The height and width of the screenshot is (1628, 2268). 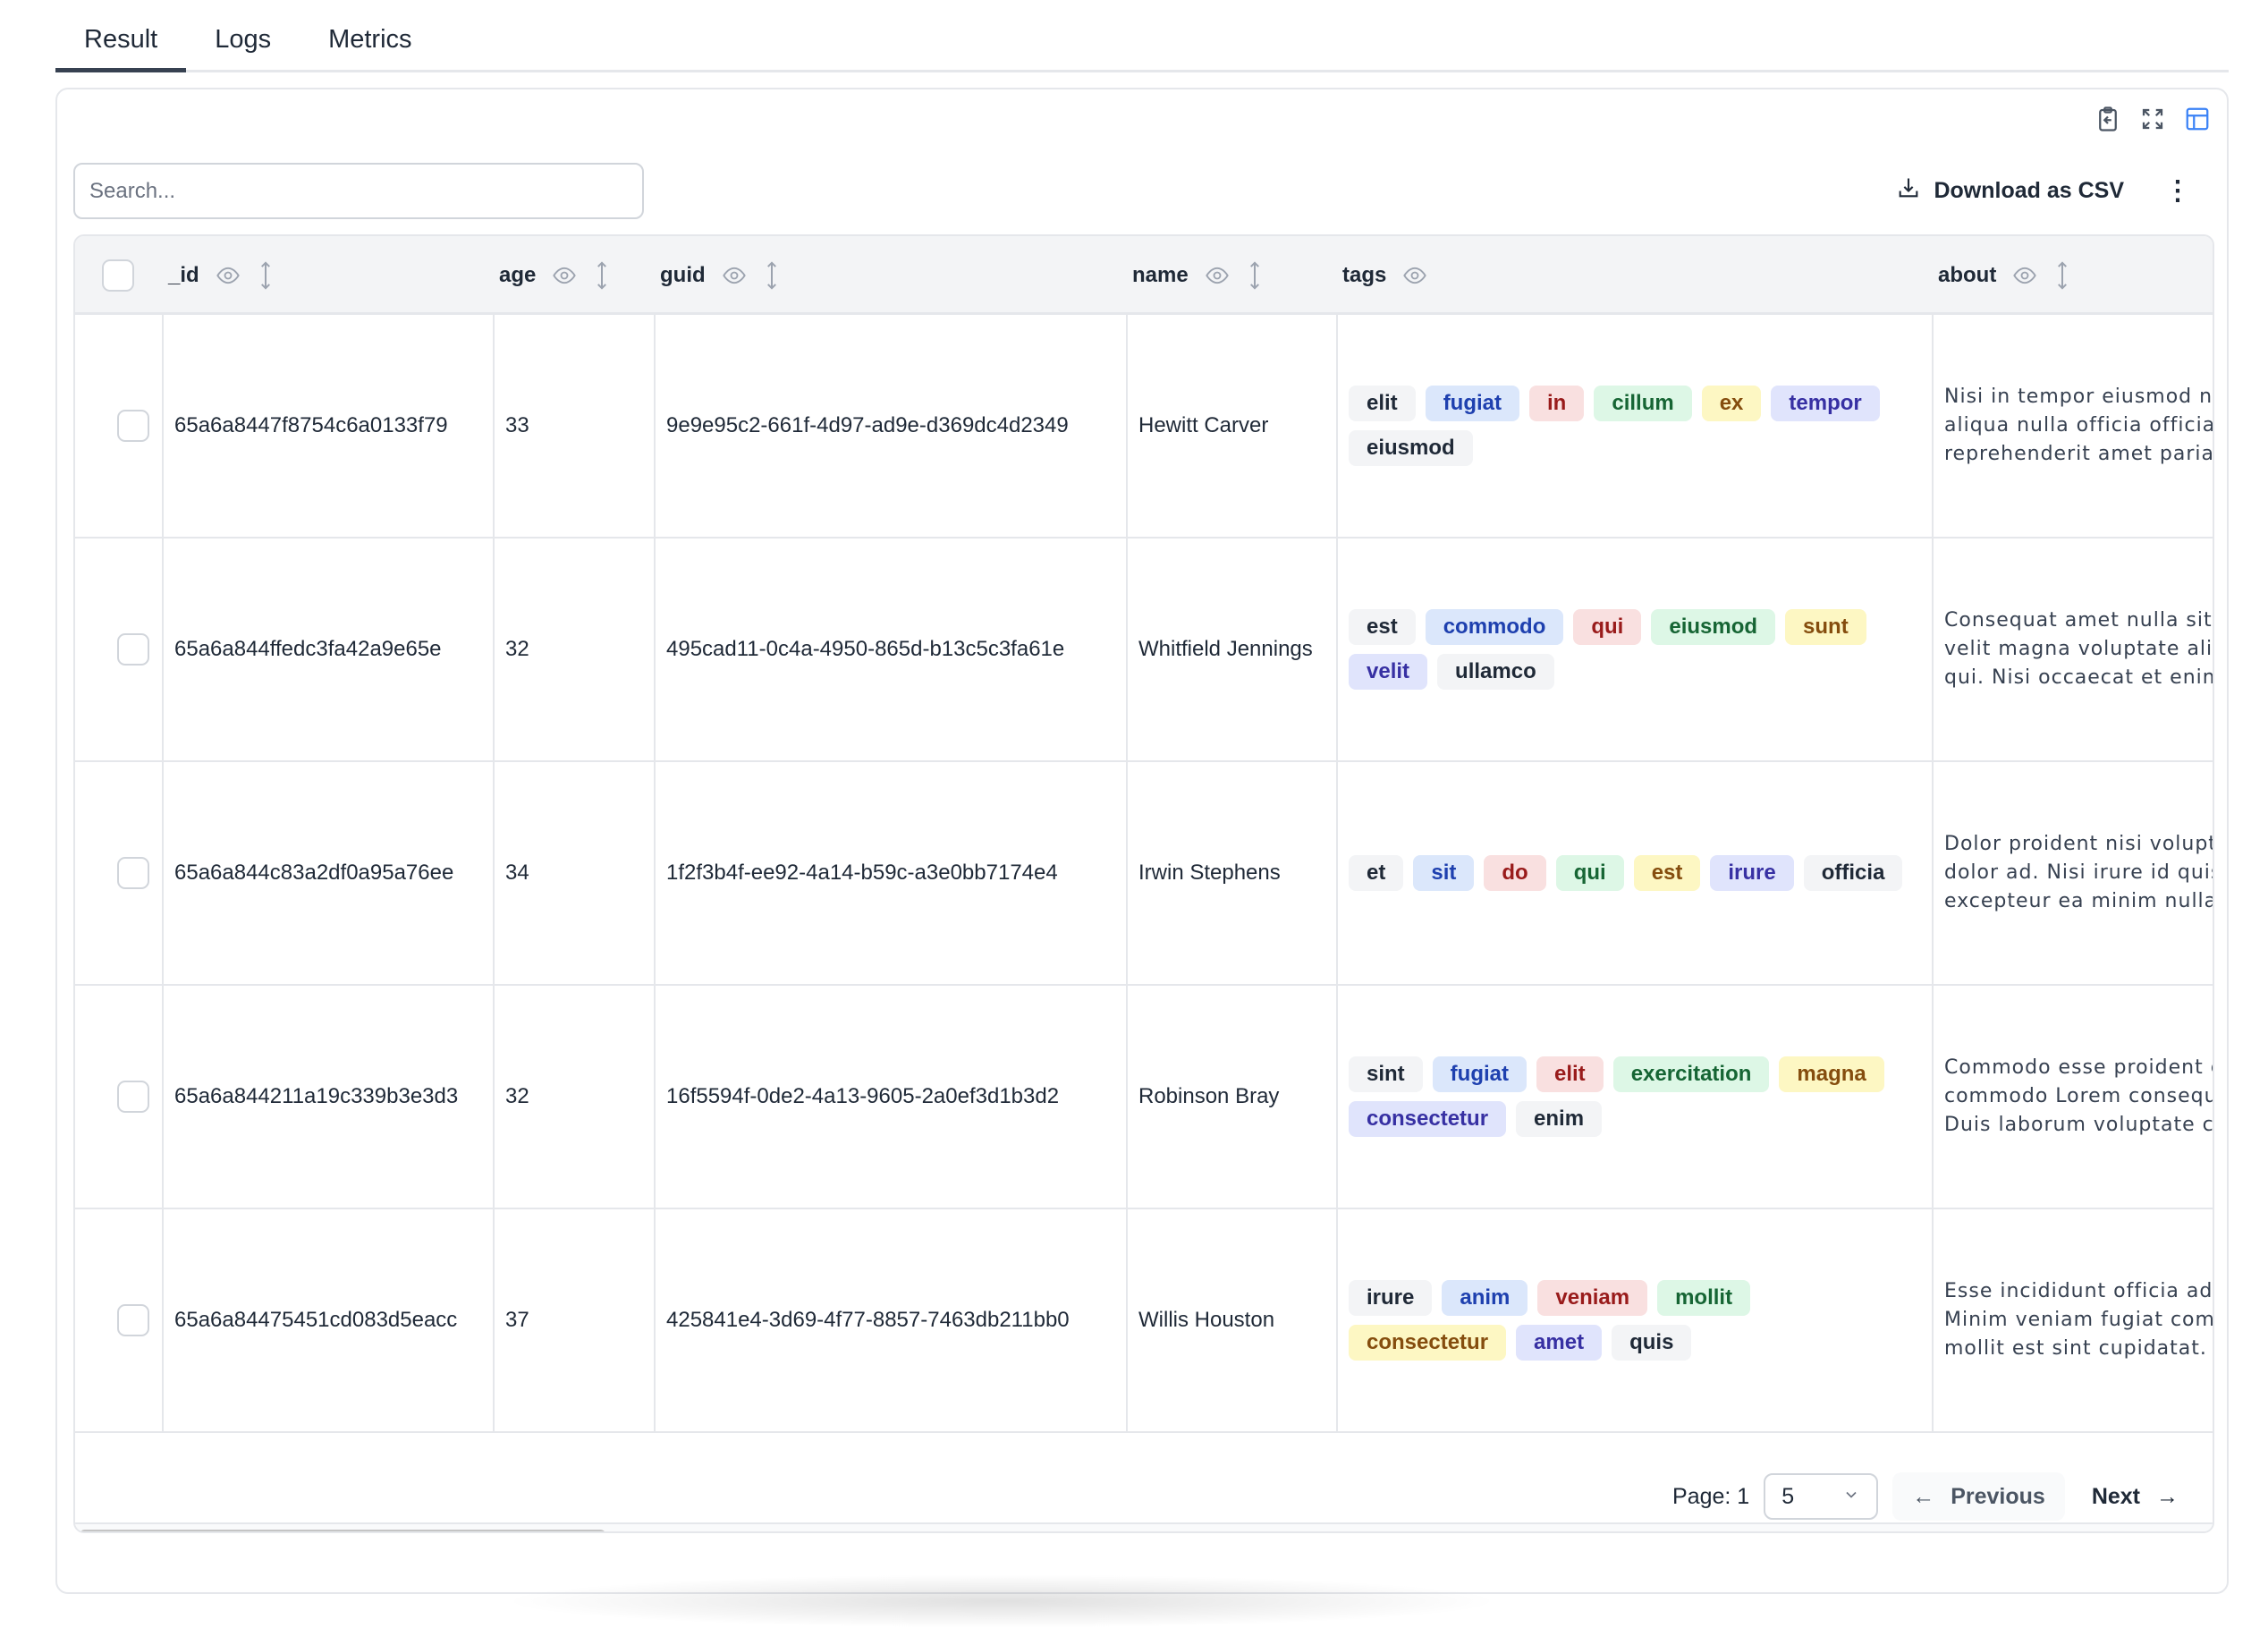 What do you see at coordinates (328, 1320) in the screenshot?
I see `cell-id: 65a6a84475451cd083d5eacc` at bounding box center [328, 1320].